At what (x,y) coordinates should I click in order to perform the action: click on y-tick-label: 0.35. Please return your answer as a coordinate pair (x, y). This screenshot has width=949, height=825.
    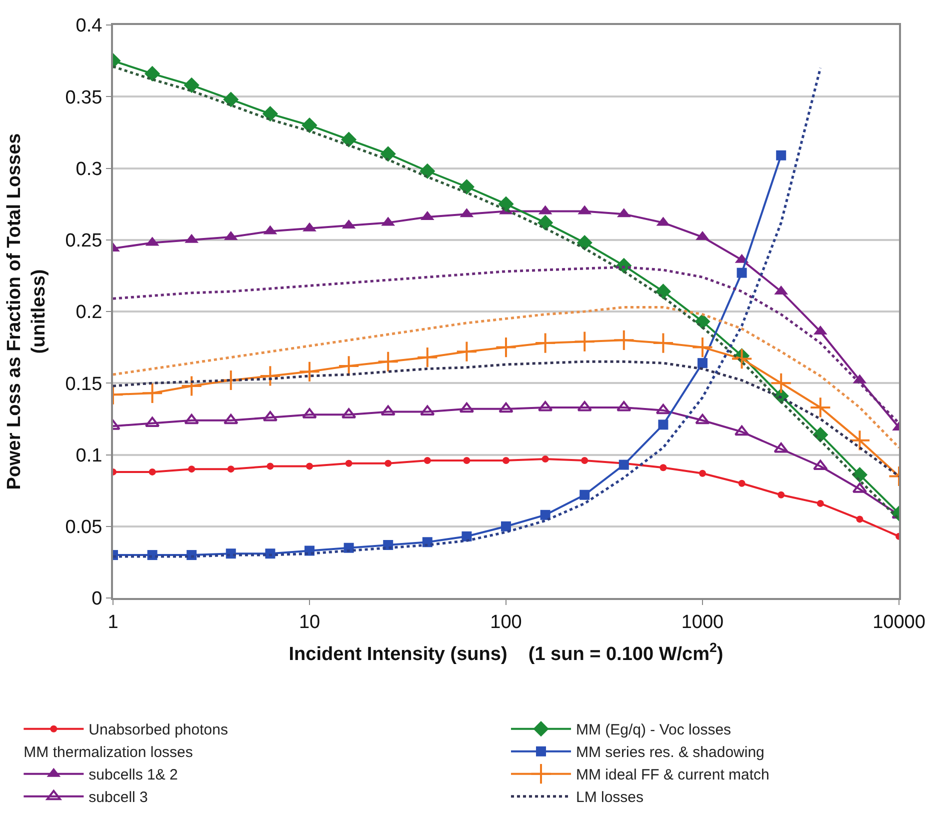
    Looking at the image, I should click on (83, 97).